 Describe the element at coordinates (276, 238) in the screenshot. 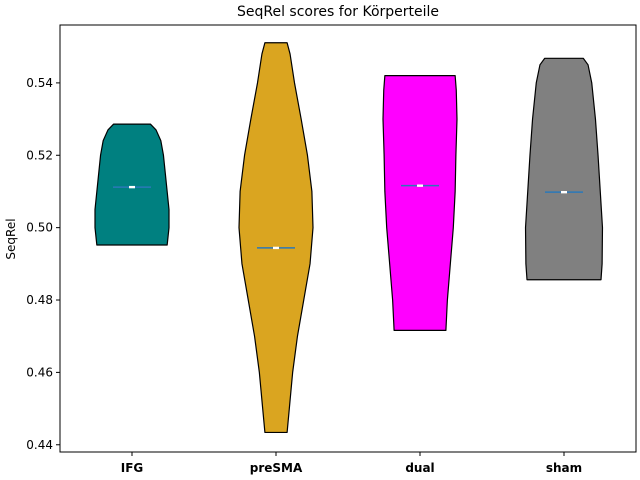

I see `violin-presma` at that location.